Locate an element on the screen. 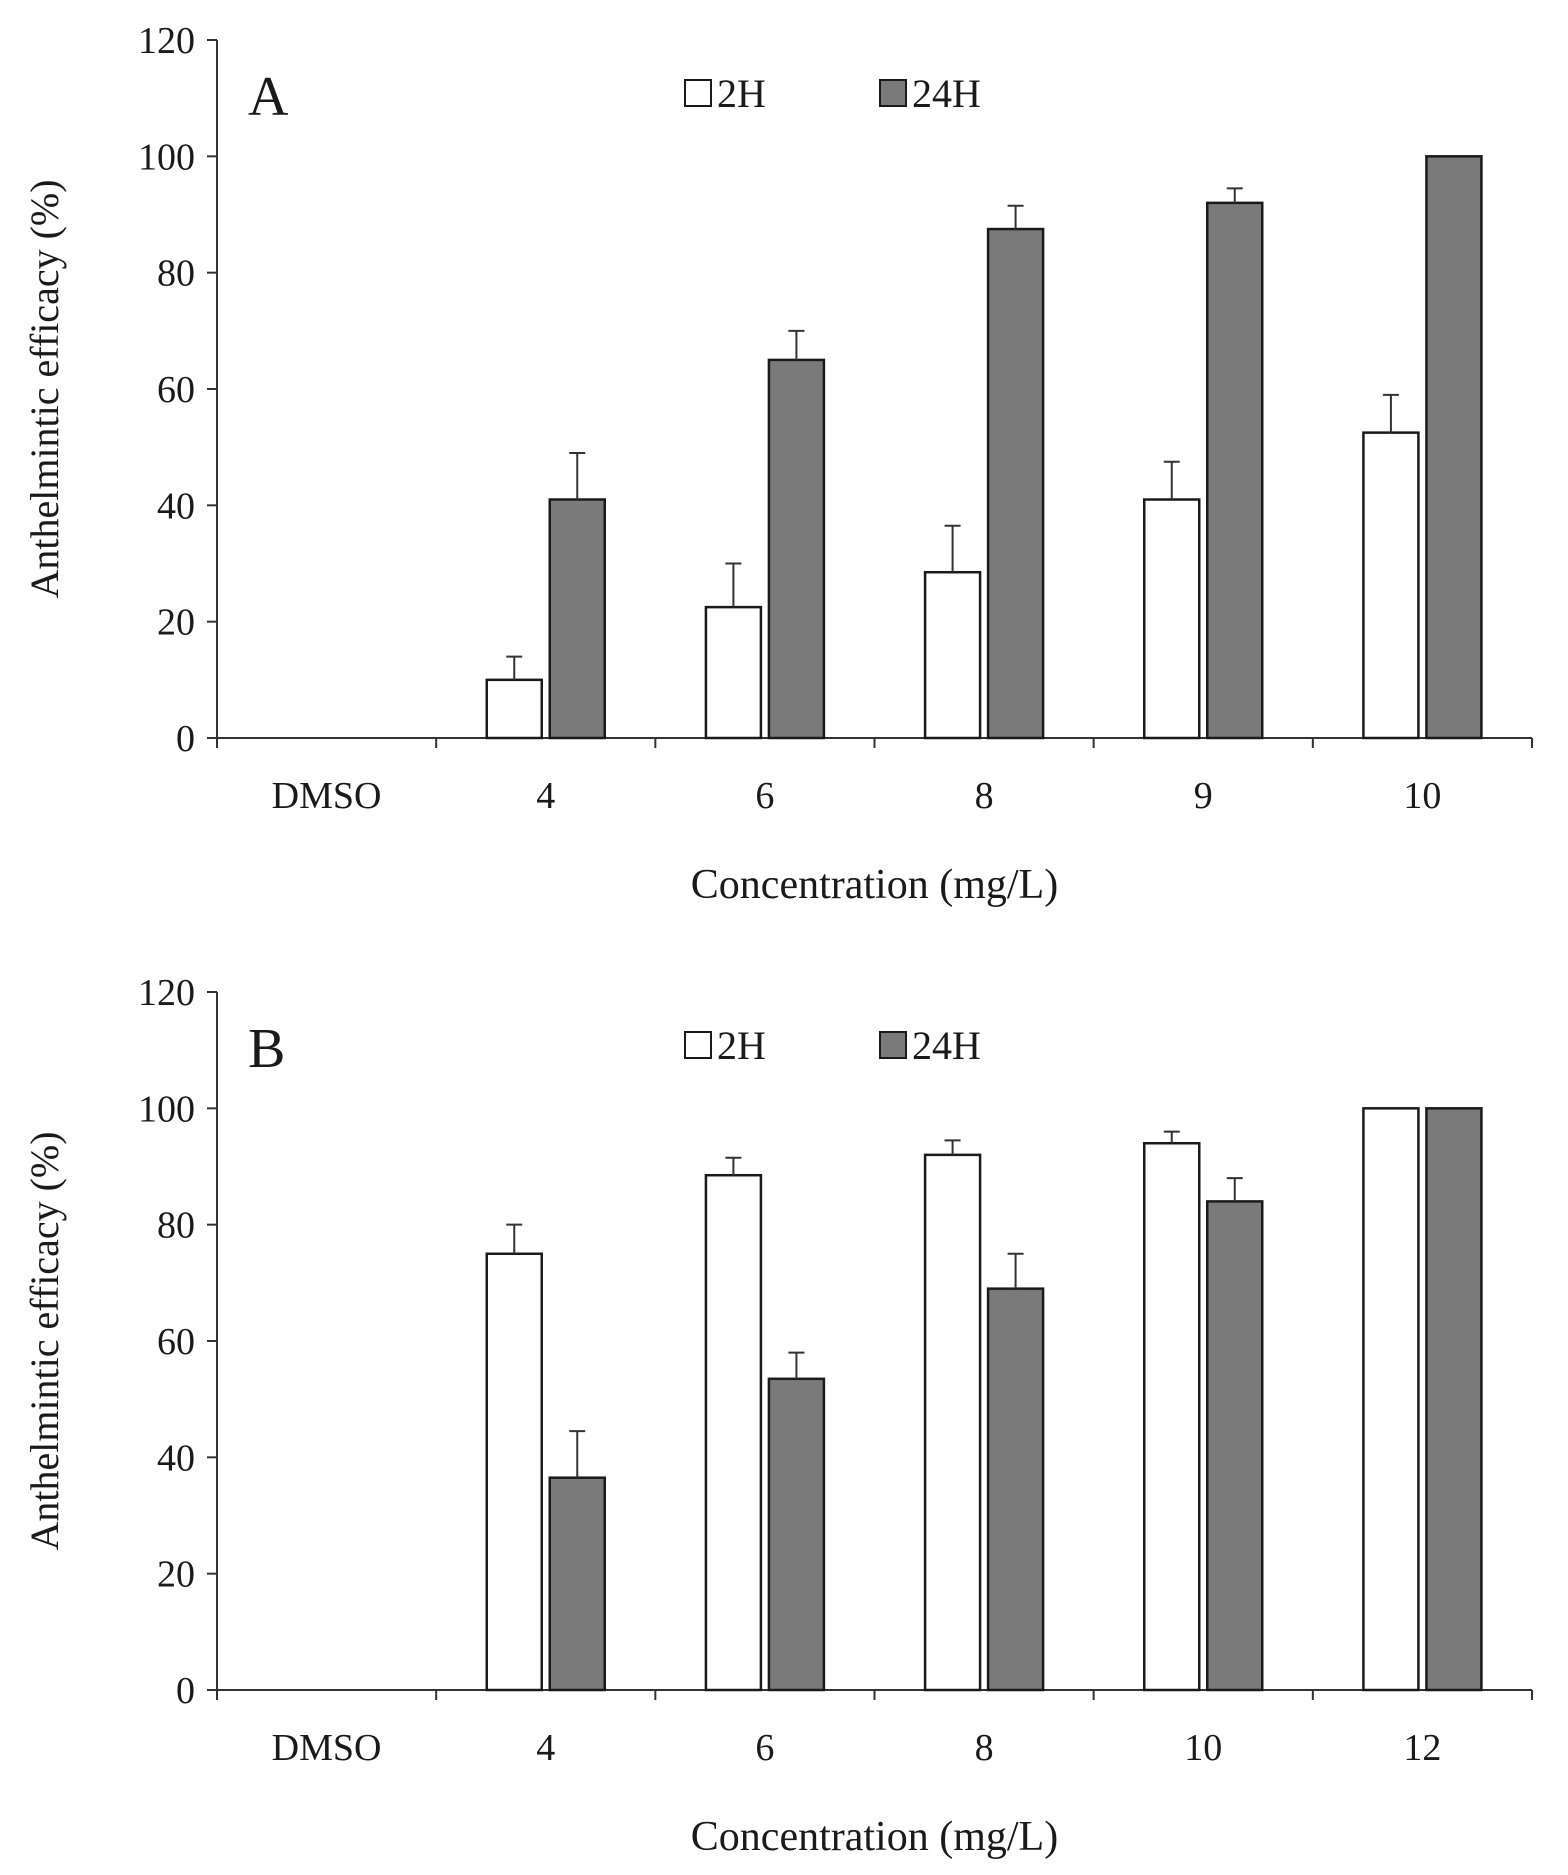 This screenshot has width=1568, height=1875. x-tick-label: 9 is located at coordinates (1203, 796).